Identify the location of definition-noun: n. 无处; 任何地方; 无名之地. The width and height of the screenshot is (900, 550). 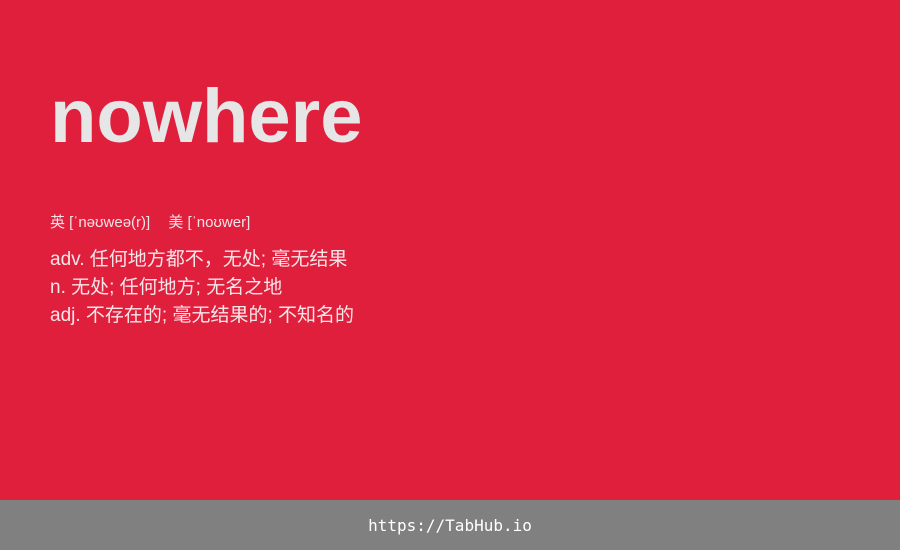
(166, 287).